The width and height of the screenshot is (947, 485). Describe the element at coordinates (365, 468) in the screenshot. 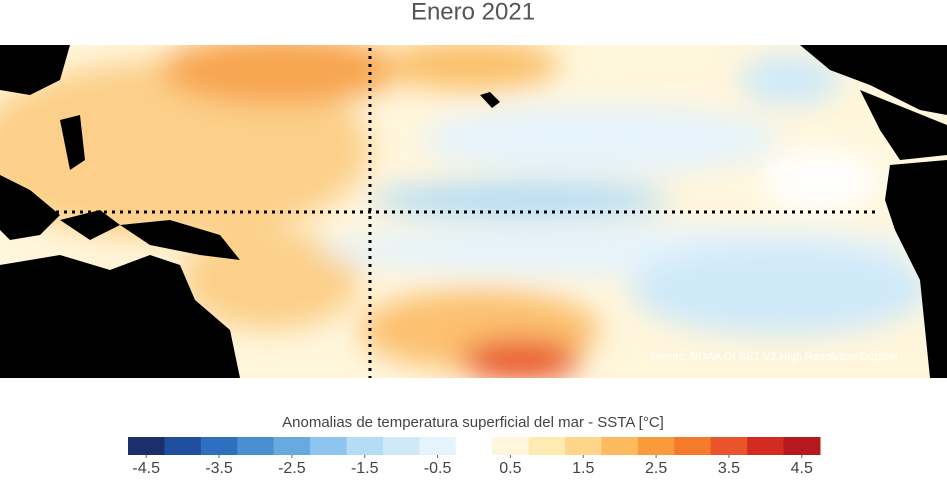

I see `colorbar-tick-label: -1.5` at that location.